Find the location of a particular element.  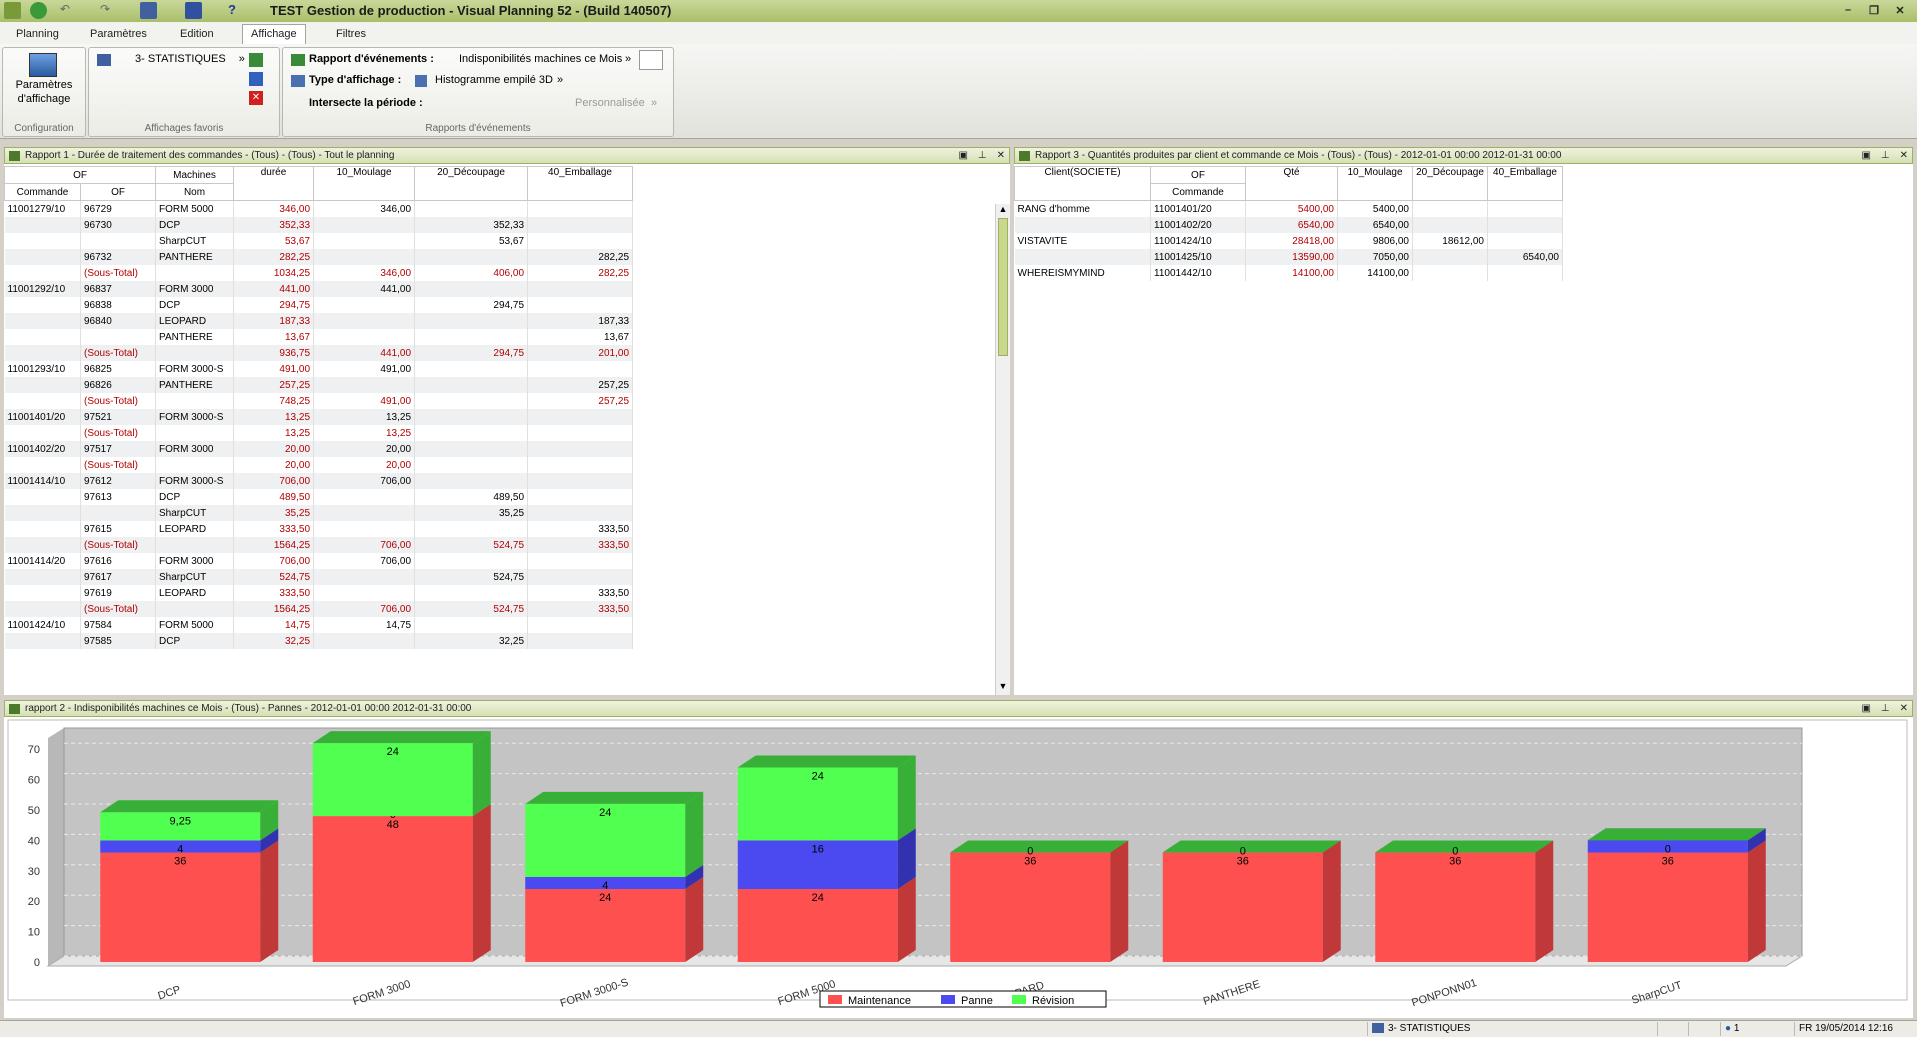

table-row: 96732 PANTHERE 282,25 282,25 is located at coordinates (319, 257).